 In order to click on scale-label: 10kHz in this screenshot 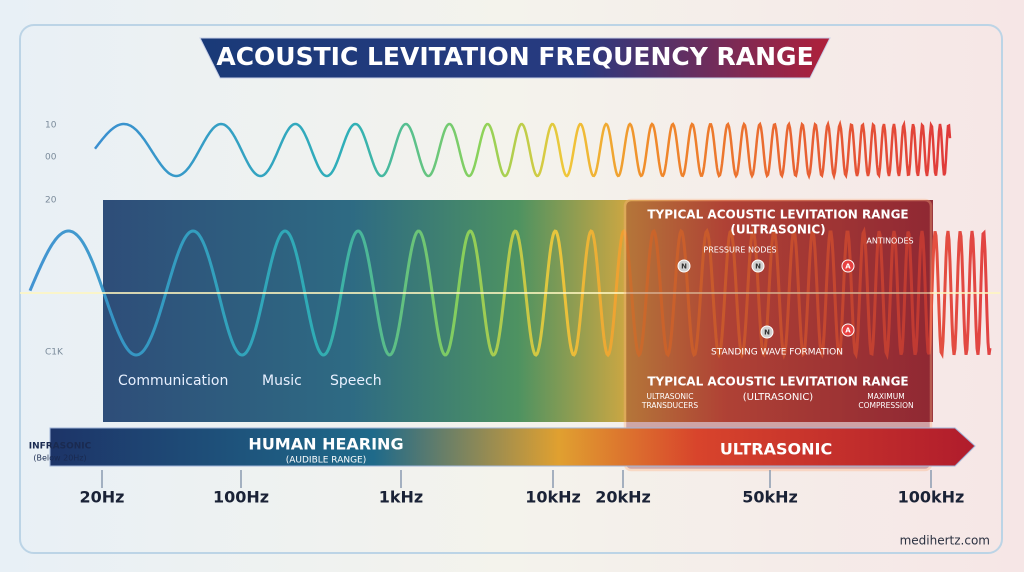, I will do `click(553, 497)`.